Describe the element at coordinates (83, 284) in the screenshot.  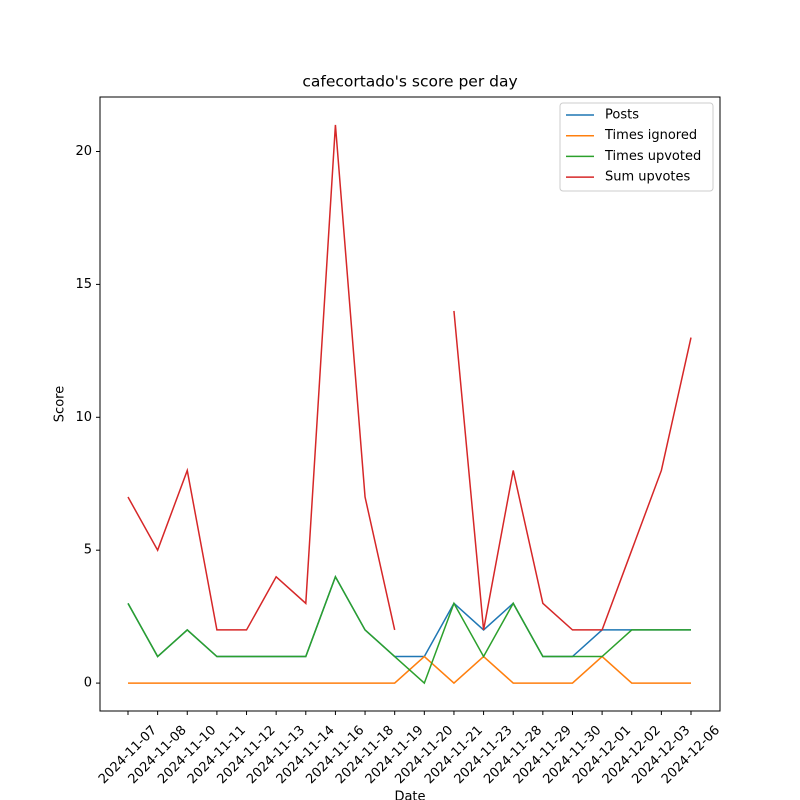
I see `y-tick-label: 15` at that location.